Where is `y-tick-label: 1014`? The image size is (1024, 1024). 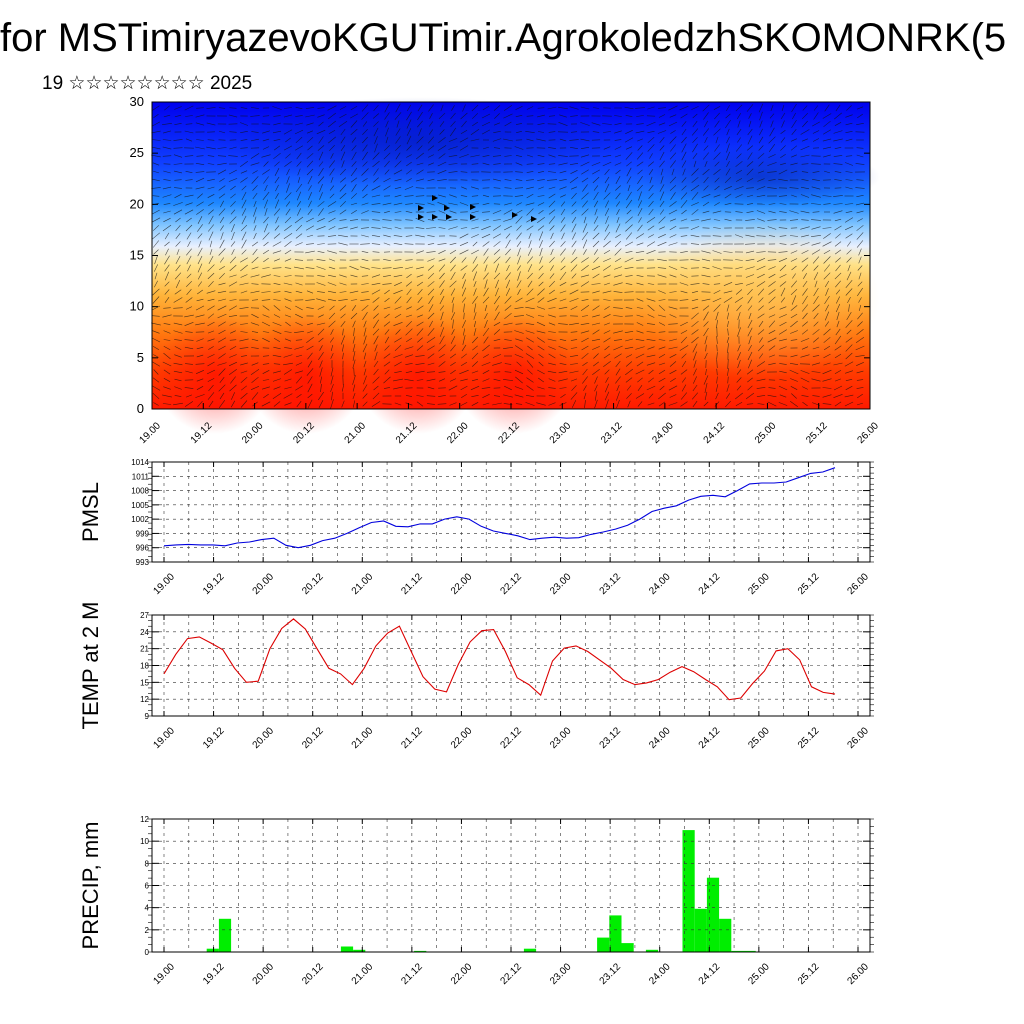 y-tick-label: 1014 is located at coordinates (140, 462).